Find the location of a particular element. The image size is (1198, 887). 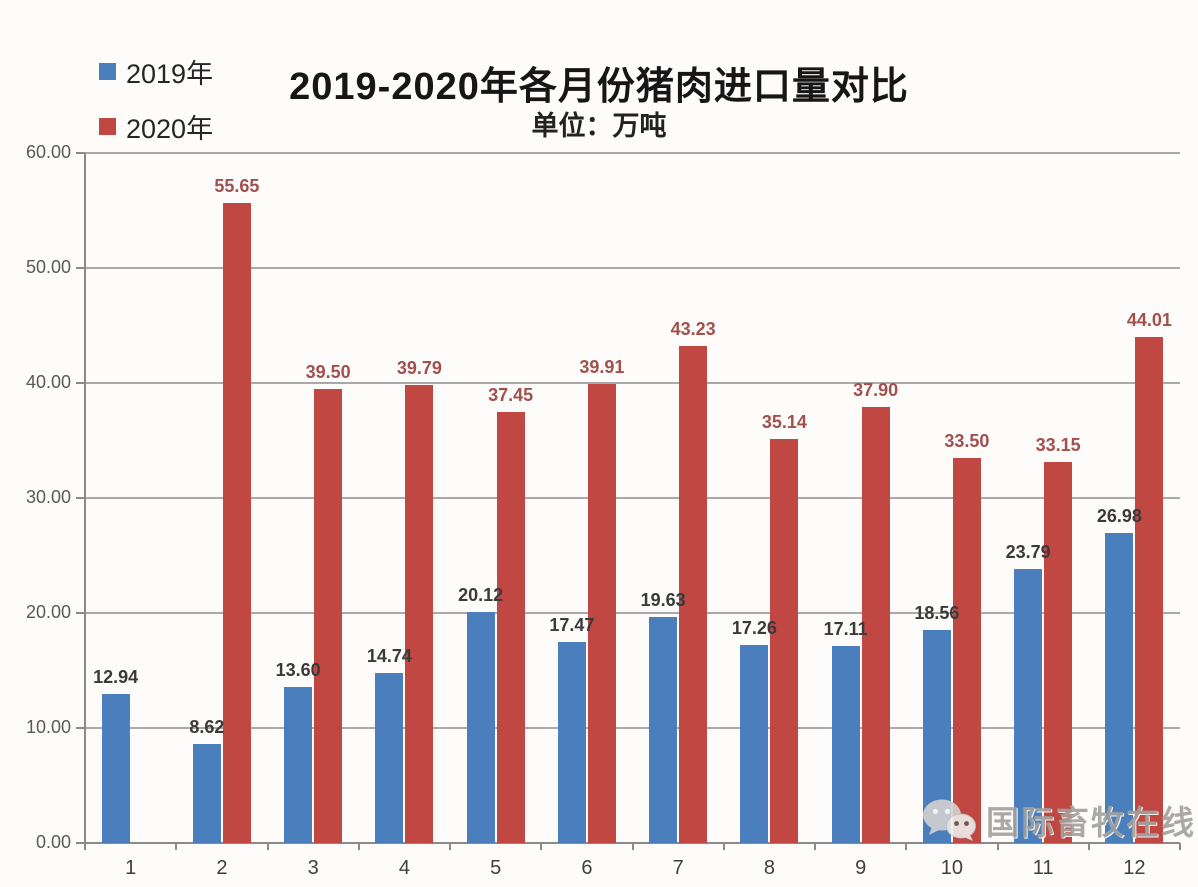

bar-2019年-month-1 is located at coordinates (115, 768).